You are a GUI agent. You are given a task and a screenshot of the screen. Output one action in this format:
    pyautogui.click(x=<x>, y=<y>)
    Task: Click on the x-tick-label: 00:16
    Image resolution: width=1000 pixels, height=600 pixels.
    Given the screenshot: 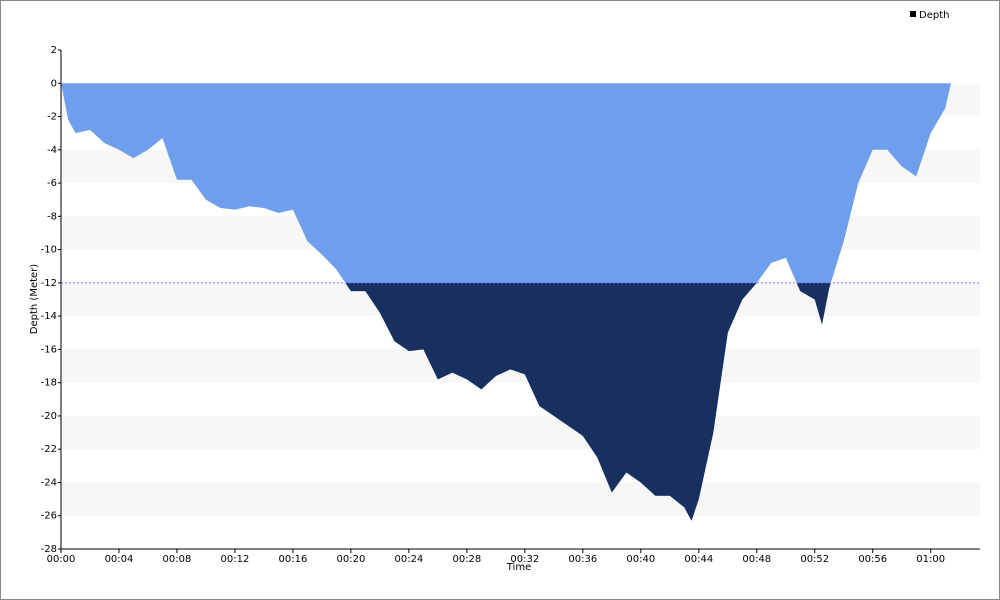 What is the action you would take?
    pyautogui.click(x=293, y=559)
    